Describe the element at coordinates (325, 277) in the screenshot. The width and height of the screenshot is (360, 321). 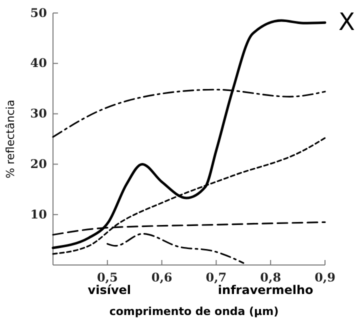
I see `x-tick-label: 0,9` at that location.